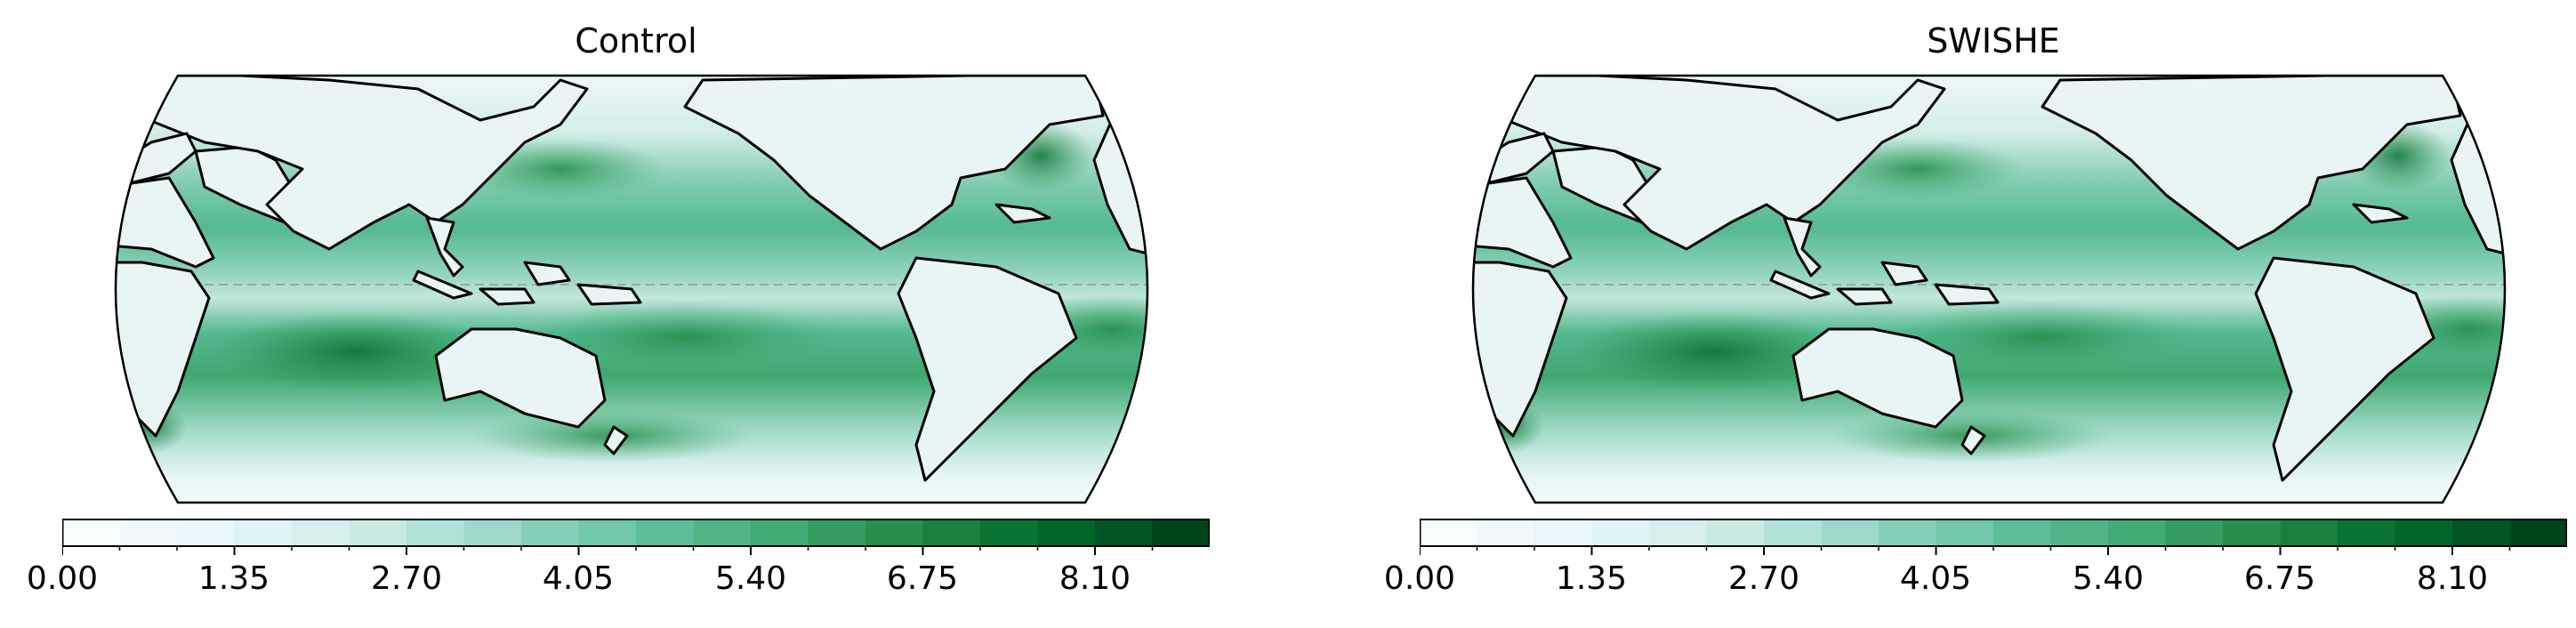 The image size is (2576, 628). Describe the element at coordinates (1993, 41) in the screenshot. I see `map-title: SWISHE` at that location.